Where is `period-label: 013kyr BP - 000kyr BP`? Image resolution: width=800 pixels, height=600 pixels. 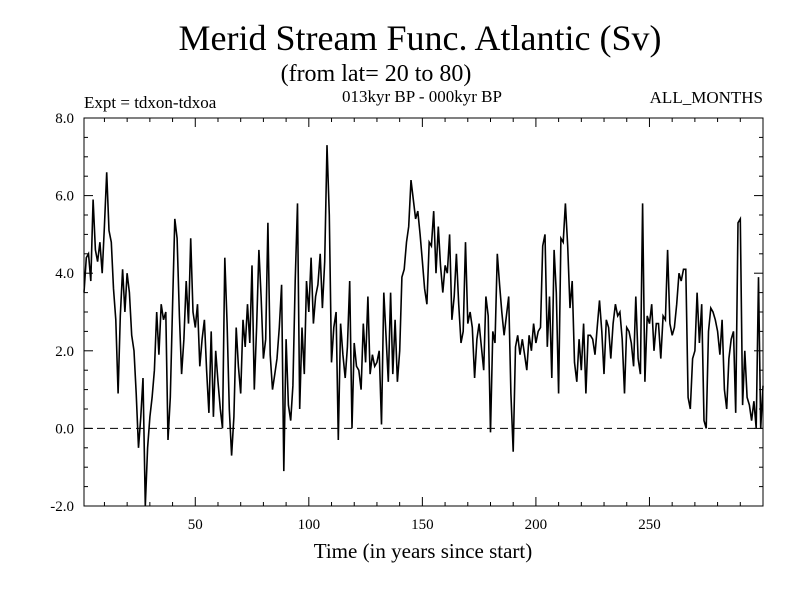
period-label: 013kyr BP - 000kyr BP is located at coordinates (422, 96).